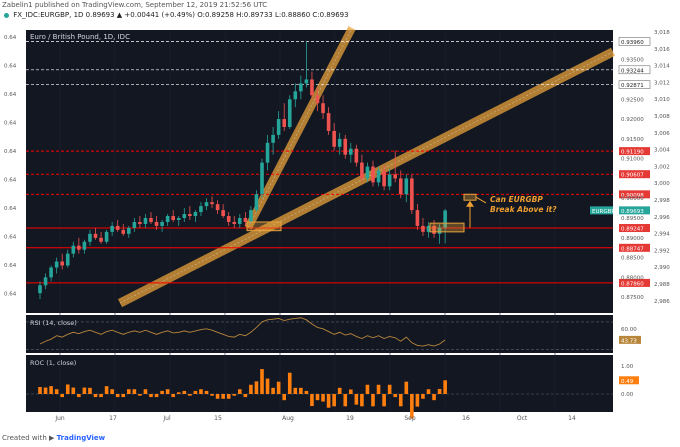 Image resolution: width=680 pixels, height=447 pixels. I want to click on annotation-arrowhead, so click(470, 203).